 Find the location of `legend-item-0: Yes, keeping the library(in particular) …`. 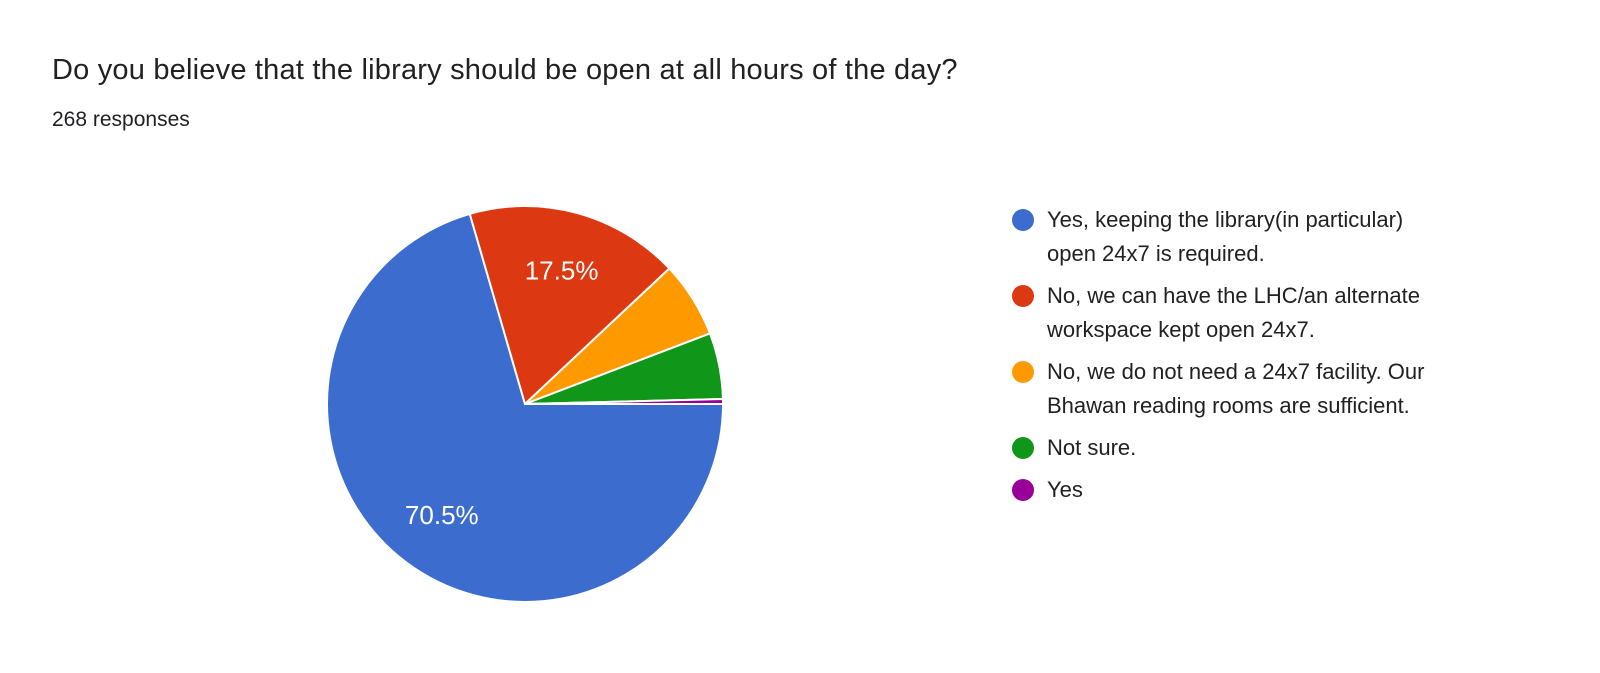

legend-item-0: Yes, keeping the library(in particular) … is located at coordinates (1218, 237).